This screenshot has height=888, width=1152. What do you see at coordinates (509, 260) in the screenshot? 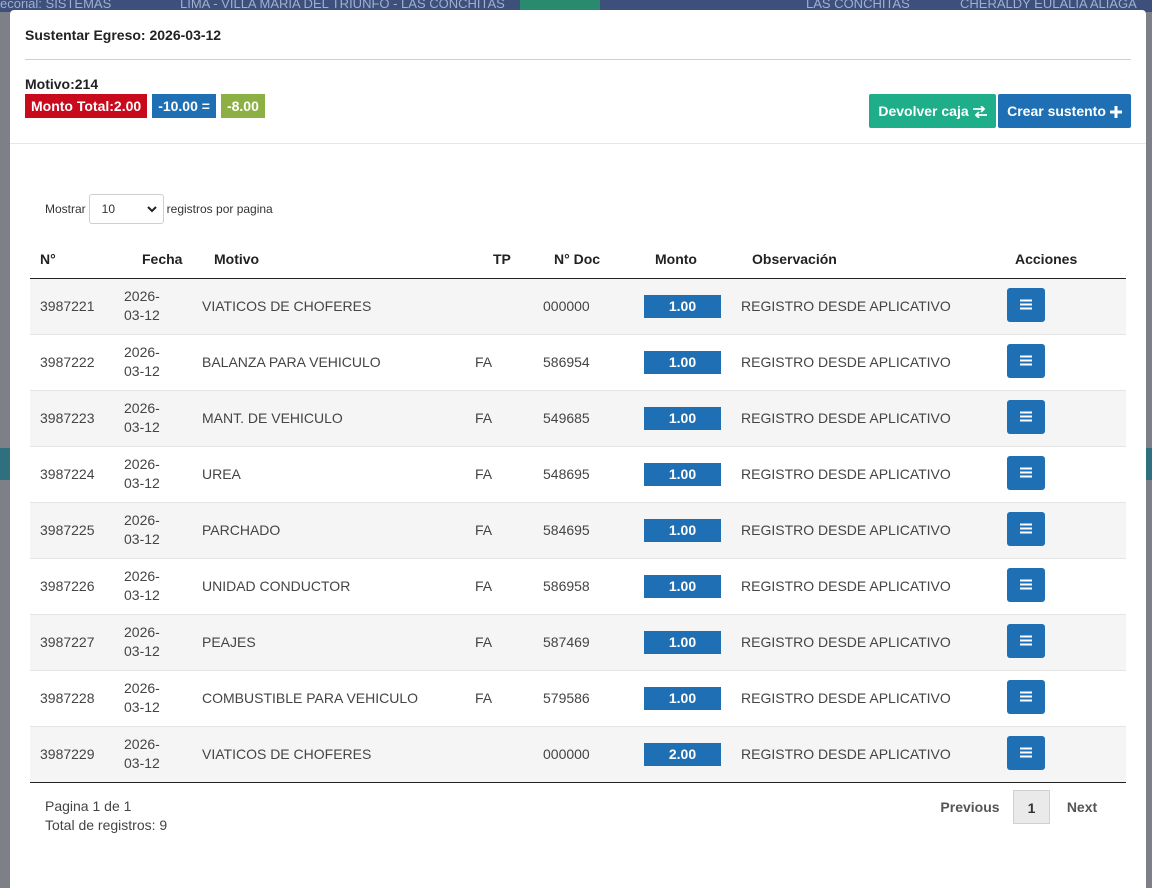
I see `header-tp: TP` at bounding box center [509, 260].